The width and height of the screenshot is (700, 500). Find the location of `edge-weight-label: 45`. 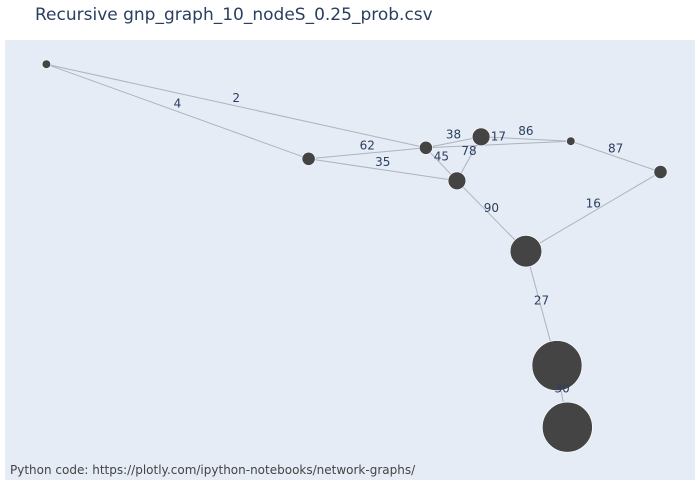

edge-weight-label: 45 is located at coordinates (441, 156).